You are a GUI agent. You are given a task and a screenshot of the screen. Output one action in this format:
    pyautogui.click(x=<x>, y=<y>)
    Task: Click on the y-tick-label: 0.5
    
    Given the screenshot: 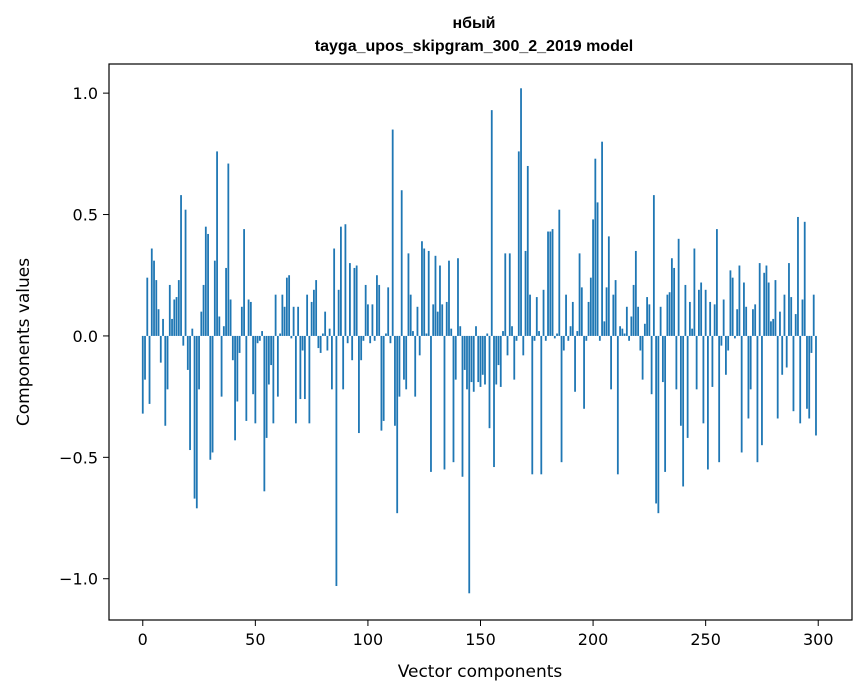 What is the action you would take?
    pyautogui.click(x=85, y=215)
    